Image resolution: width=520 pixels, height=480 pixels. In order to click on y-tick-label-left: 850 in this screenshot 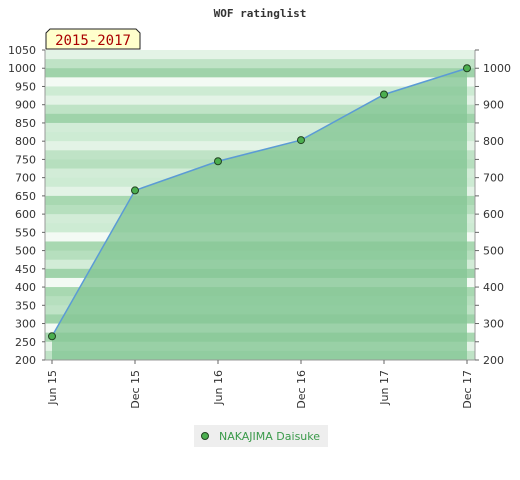, I will do `click(25, 123)`.